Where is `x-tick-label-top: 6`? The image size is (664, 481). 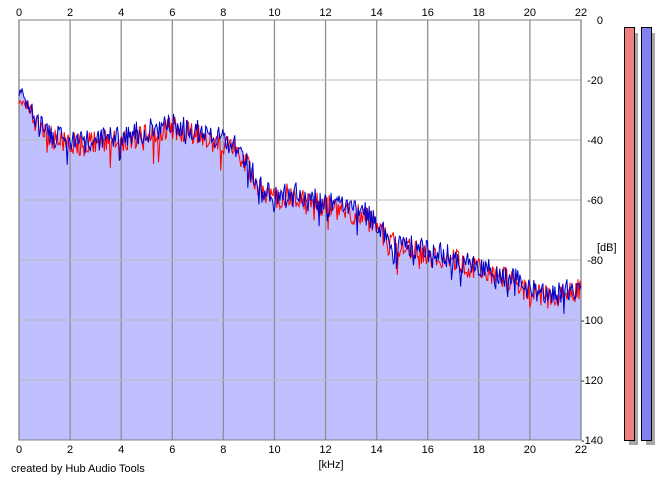
x-tick-label-top: 6 is located at coordinates (172, 13).